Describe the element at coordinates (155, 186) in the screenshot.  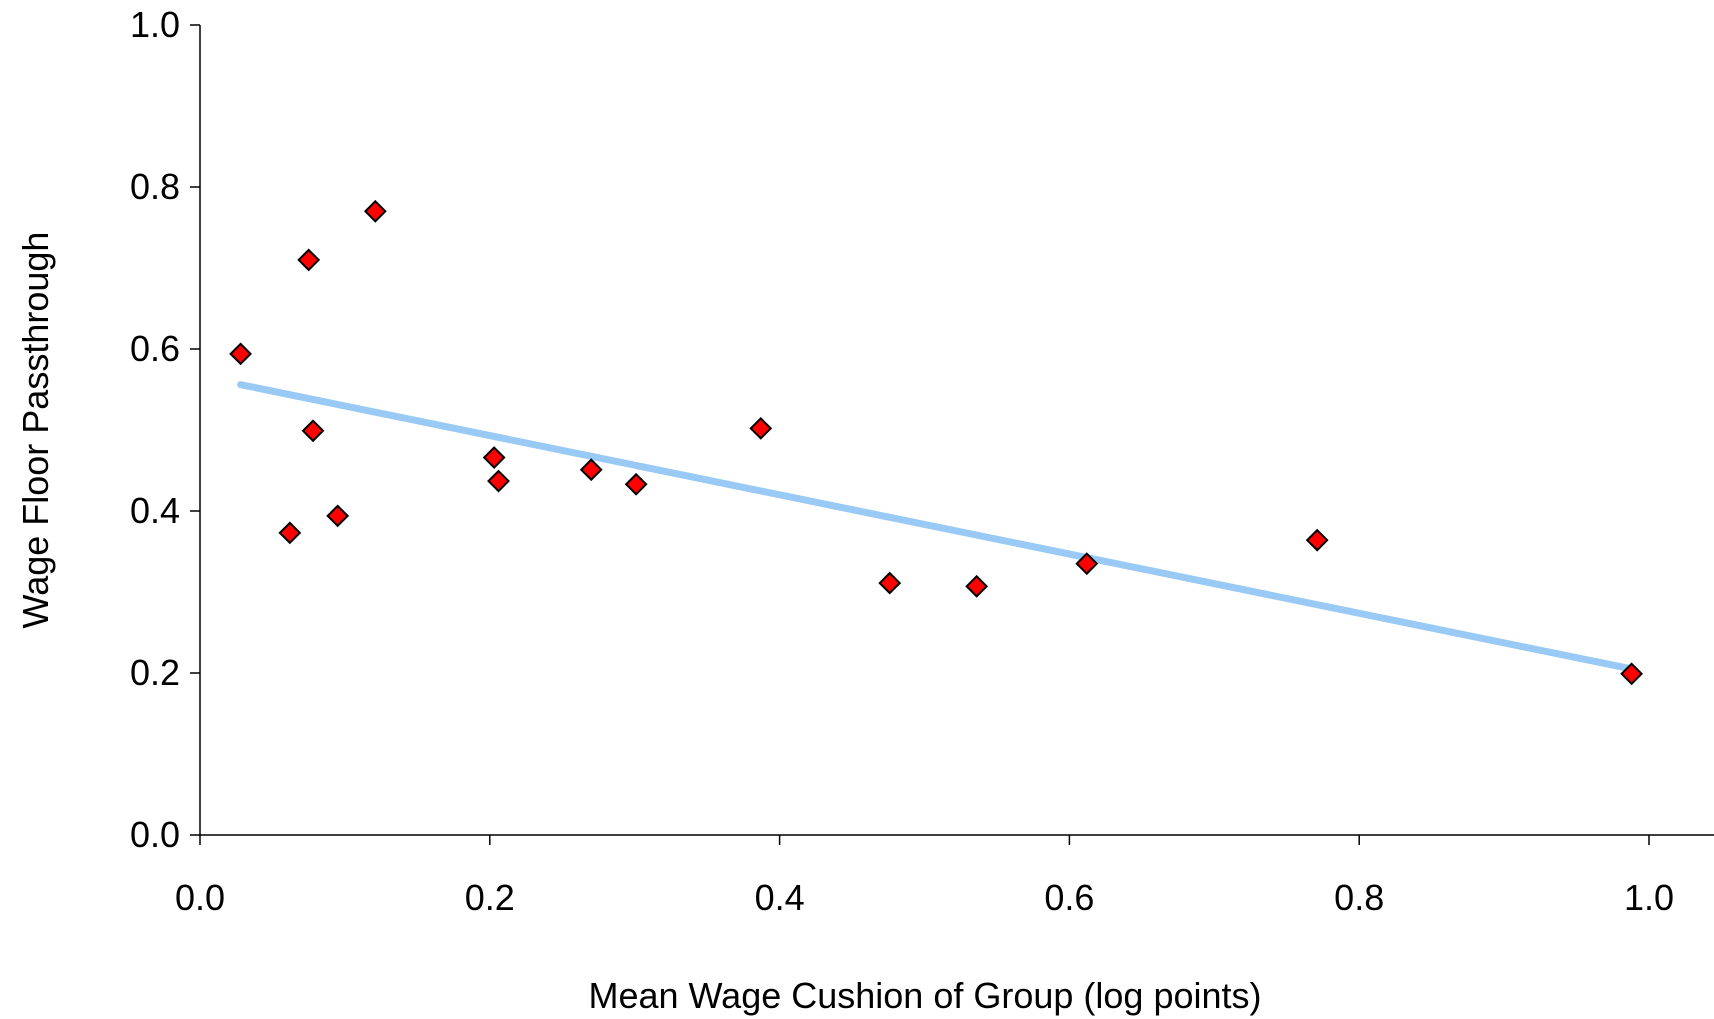
I see `y-tick-label: 0.8` at that location.